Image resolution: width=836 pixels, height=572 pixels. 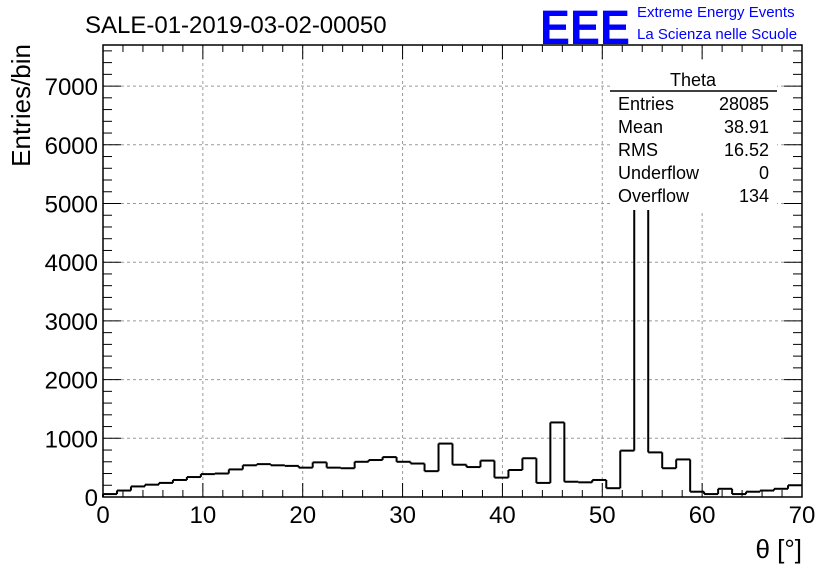 What do you see at coordinates (302, 515) in the screenshot?
I see `x-tick-label: 20` at bounding box center [302, 515].